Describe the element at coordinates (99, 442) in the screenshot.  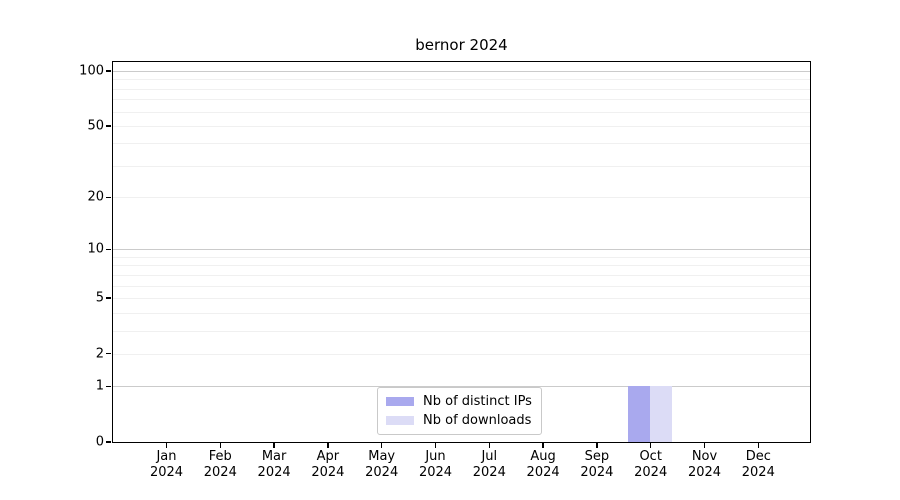
I see `y-tick-label: 0` at that location.